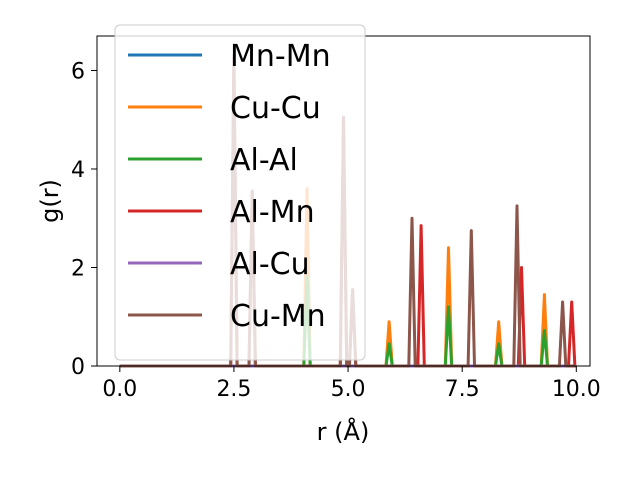 The height and width of the screenshot is (480, 640). What do you see at coordinates (272, 212) in the screenshot?
I see `legend-label-al-mn: Al-Mn` at bounding box center [272, 212].